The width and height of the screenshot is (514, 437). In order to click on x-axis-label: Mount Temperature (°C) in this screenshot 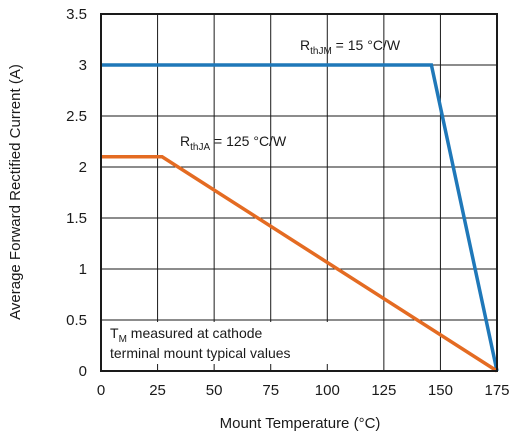, I will do `click(300, 423)`.